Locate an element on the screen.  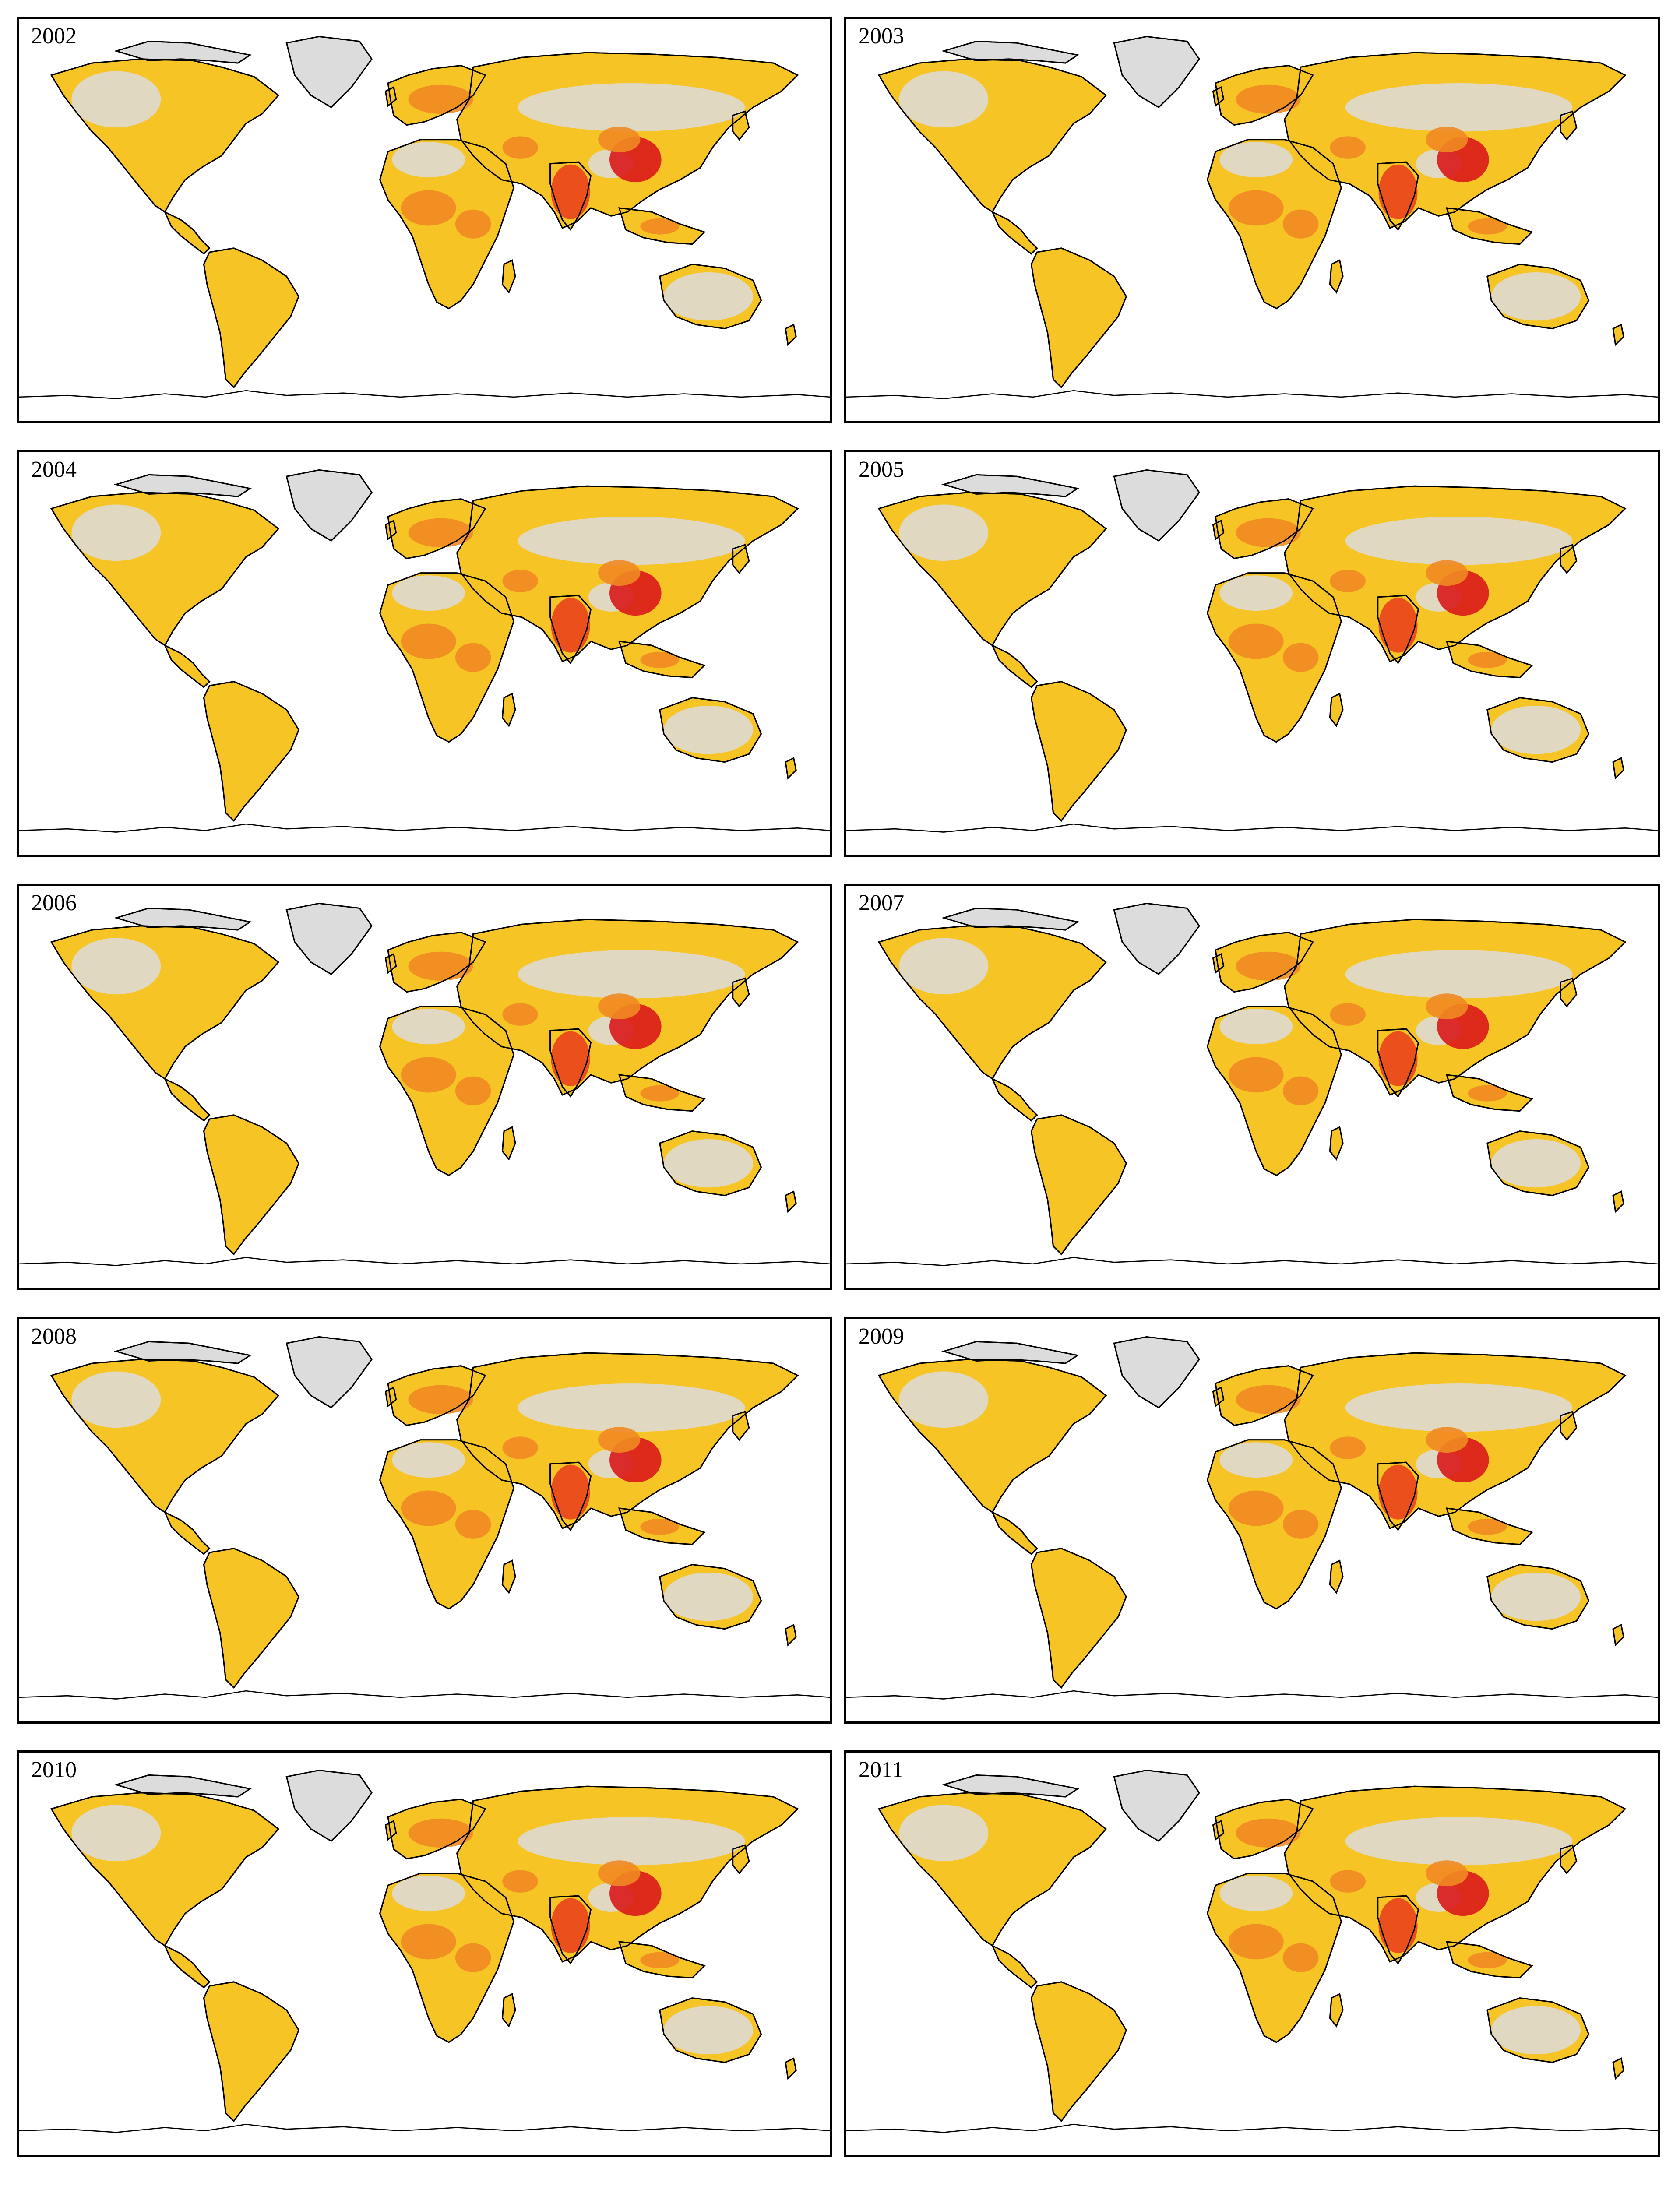
panel-year-label: 2011 is located at coordinates (882, 1769).